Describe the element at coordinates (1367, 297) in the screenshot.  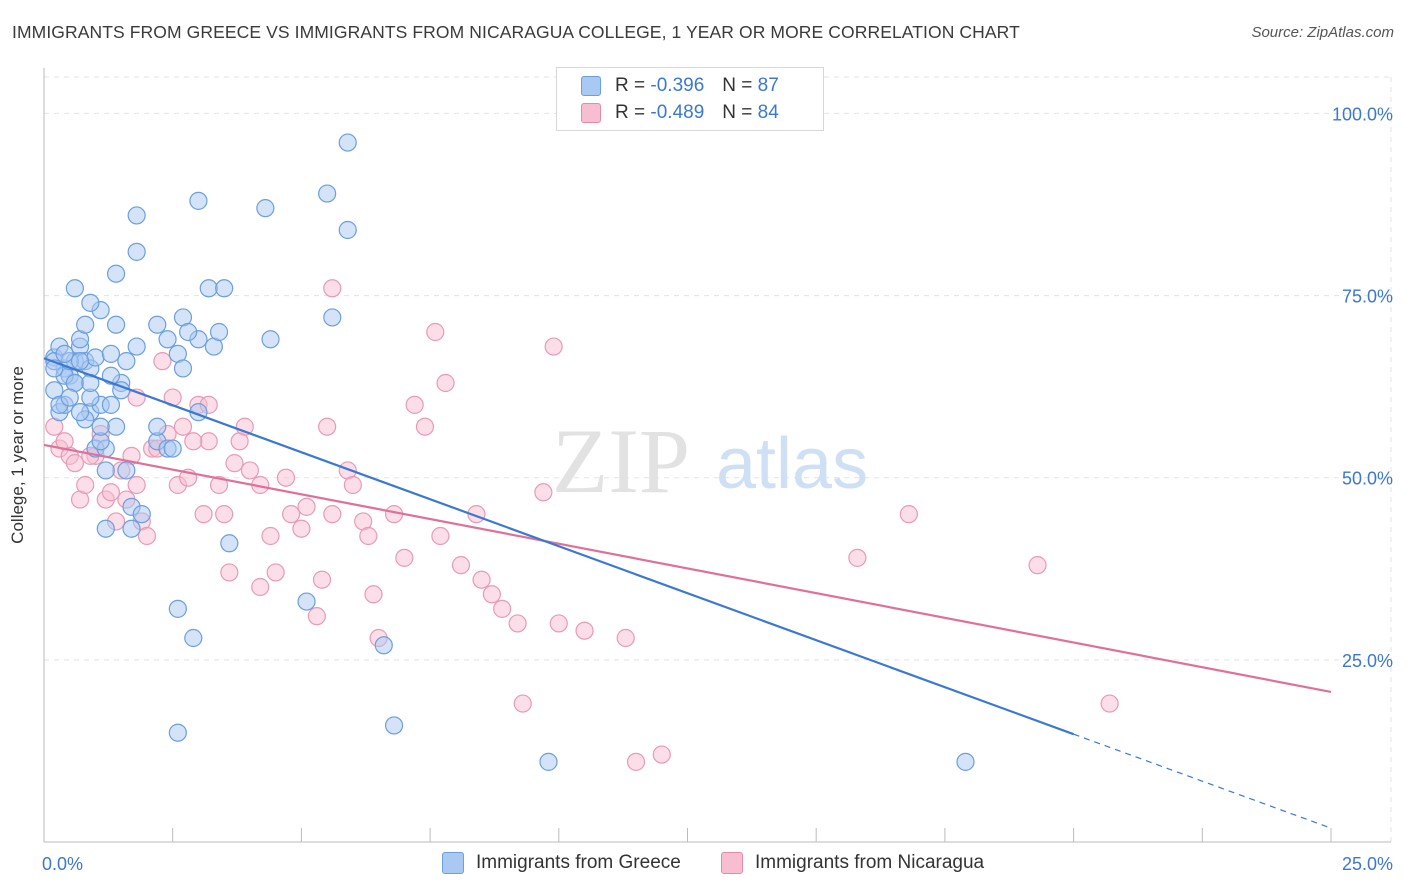
I see `y-tick-label: 75.0%` at that location.